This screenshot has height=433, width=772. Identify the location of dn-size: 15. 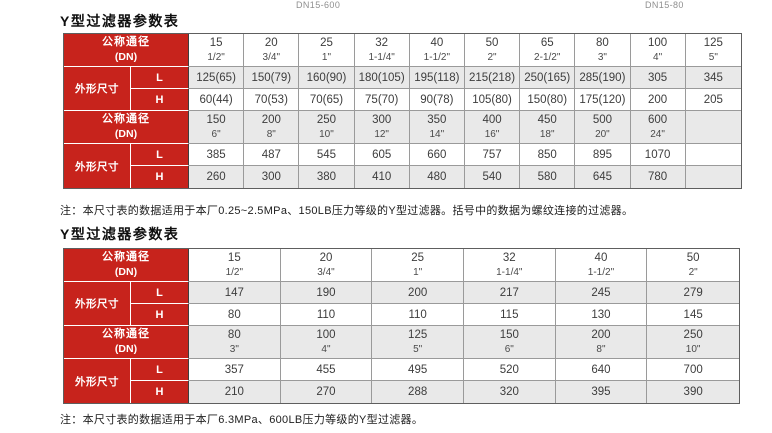
(216, 43).